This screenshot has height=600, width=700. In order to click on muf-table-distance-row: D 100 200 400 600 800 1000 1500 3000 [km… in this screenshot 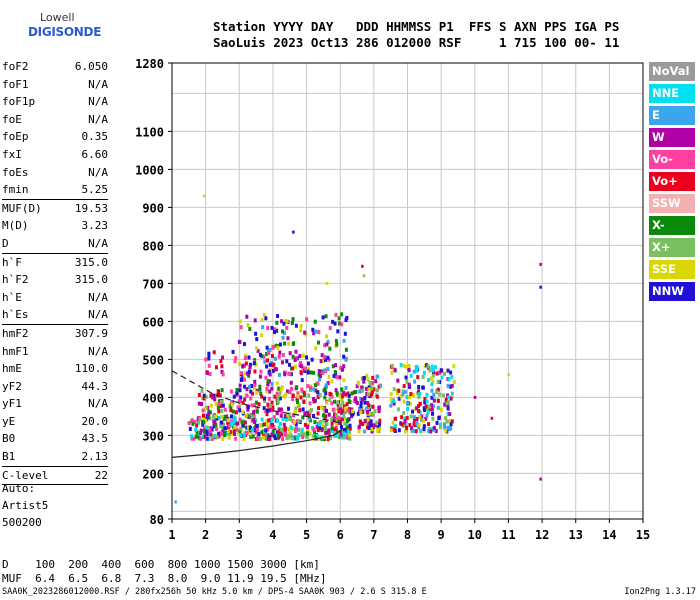, I will do `click(161, 564)`.